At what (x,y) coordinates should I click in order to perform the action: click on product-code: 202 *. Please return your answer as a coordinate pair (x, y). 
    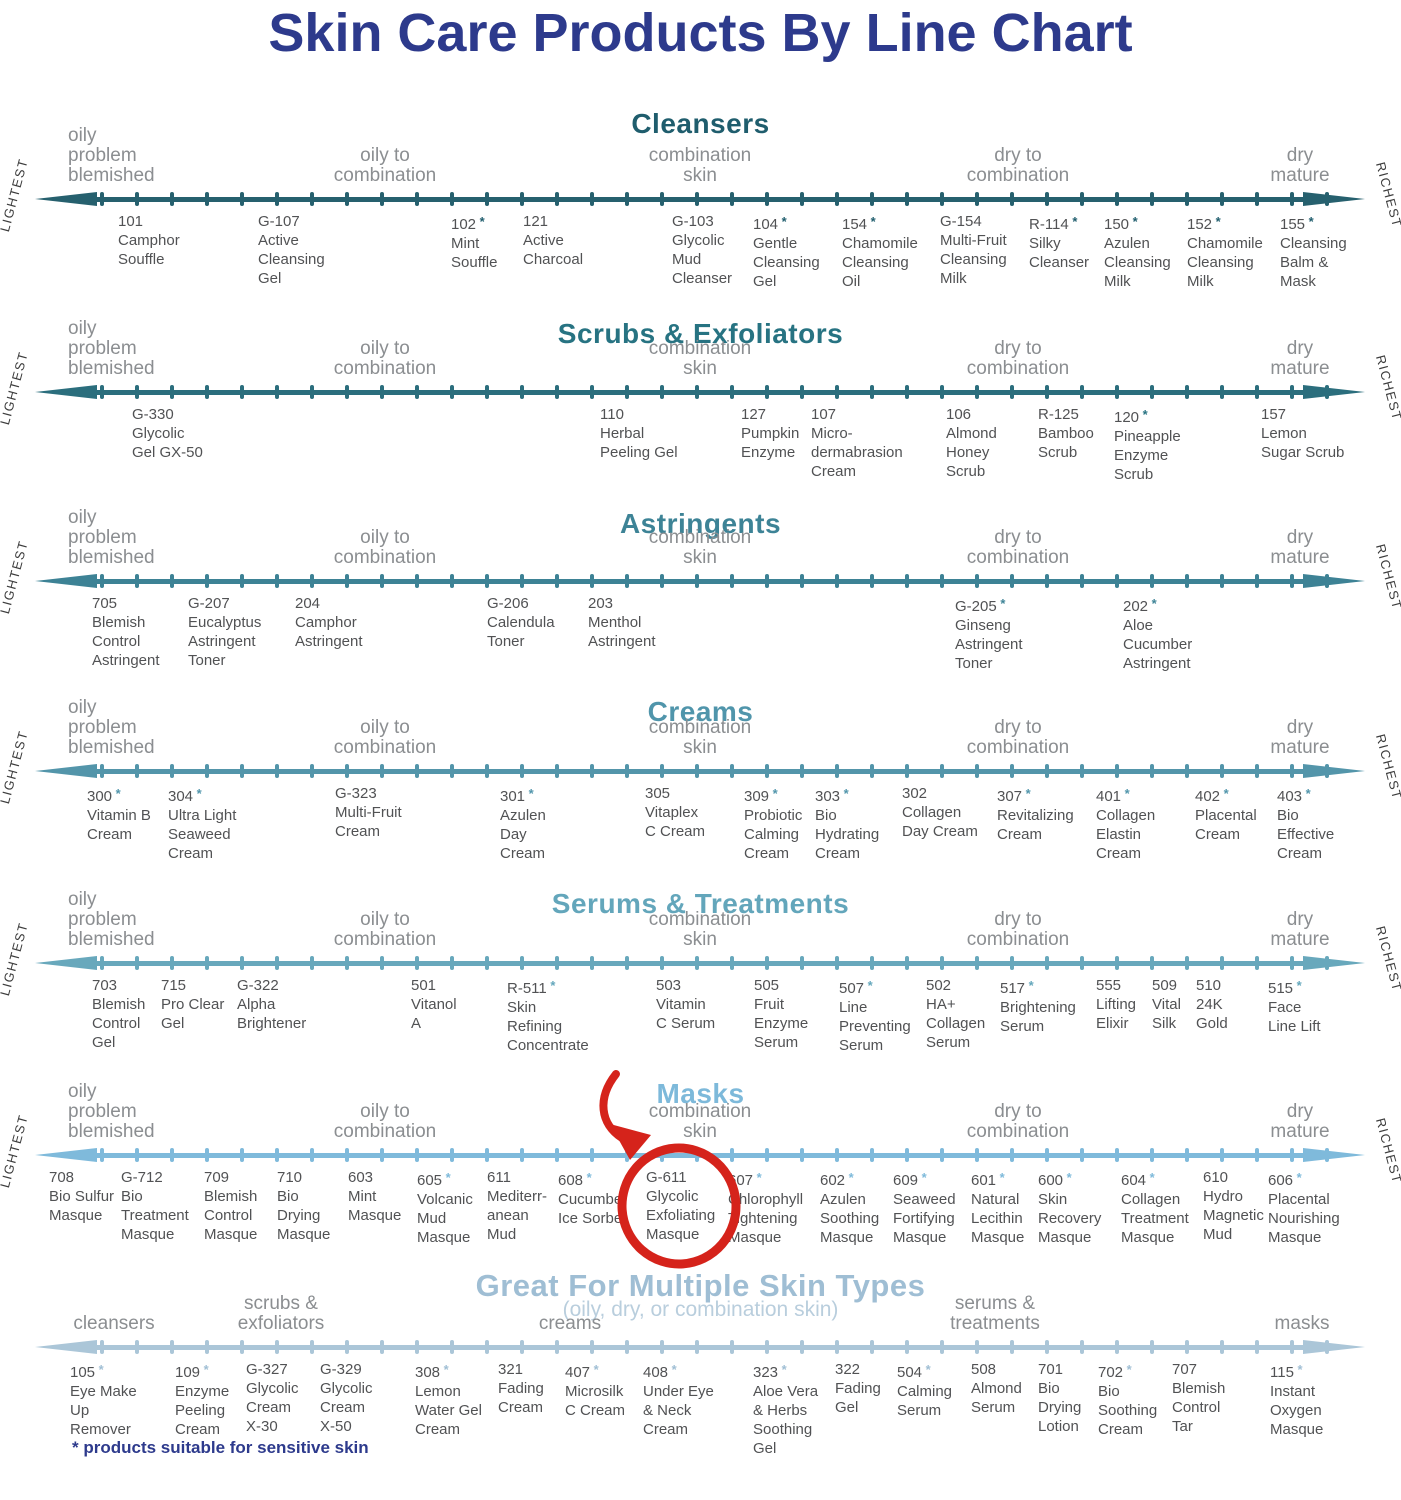
    Looking at the image, I should click on (1140, 605).